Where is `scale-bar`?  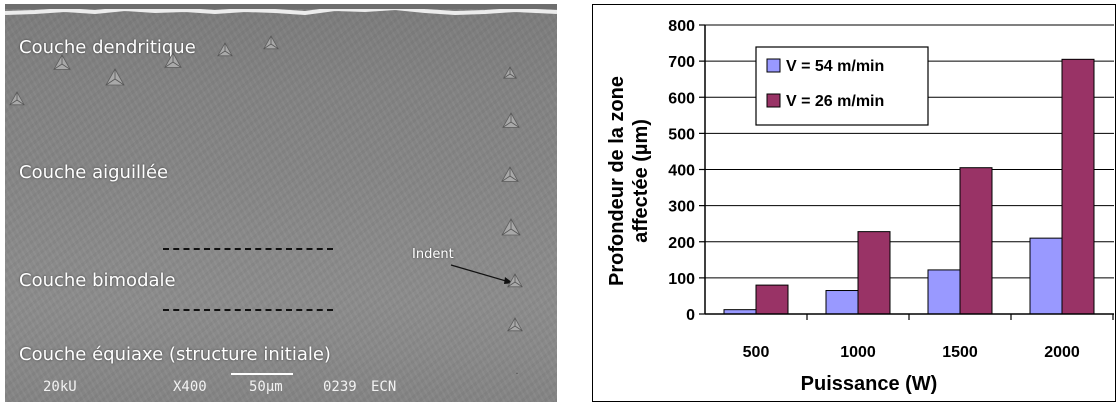 scale-bar is located at coordinates (262, 374).